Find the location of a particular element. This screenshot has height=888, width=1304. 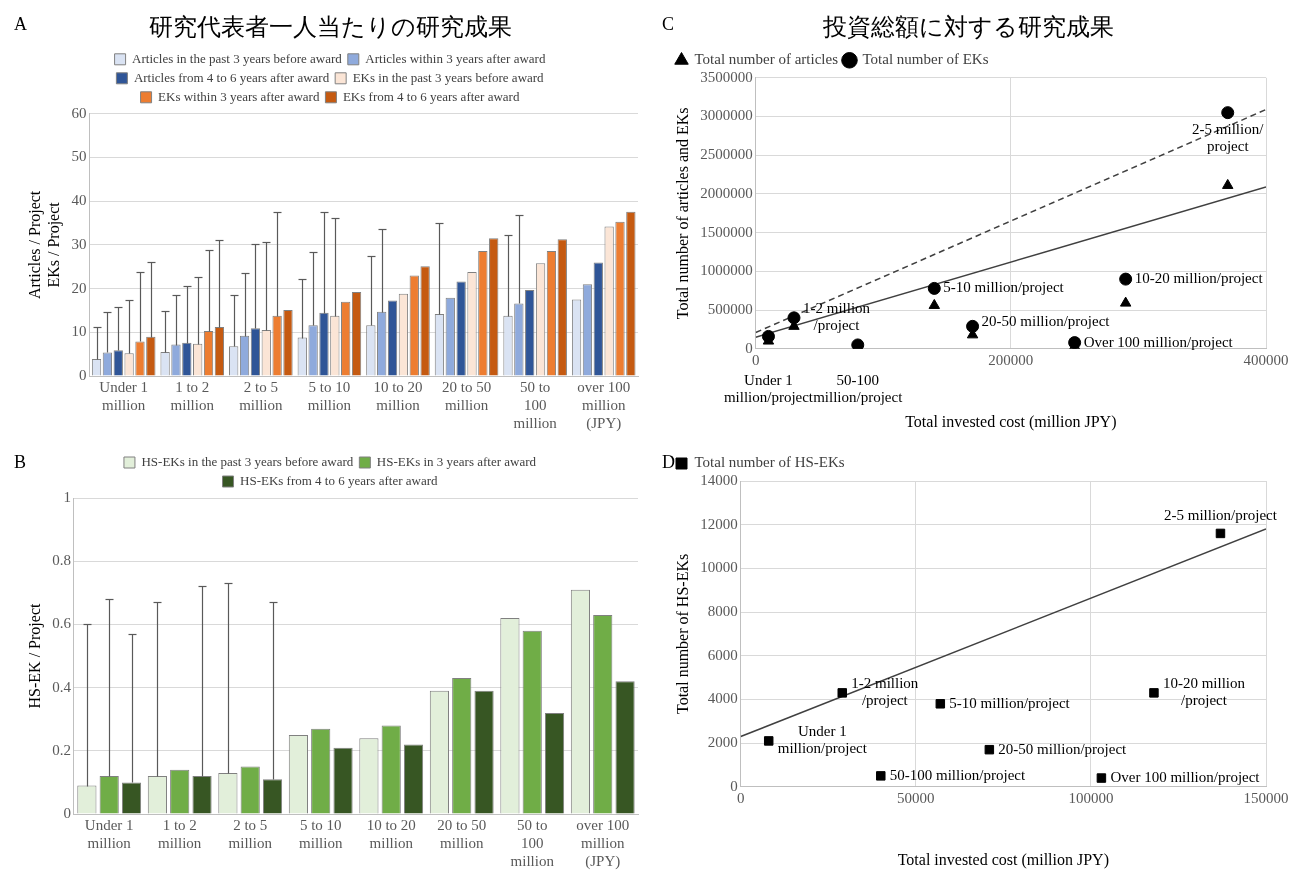

legend-label: EKs from 4 to 6 years after award is located at coordinates (431, 96).